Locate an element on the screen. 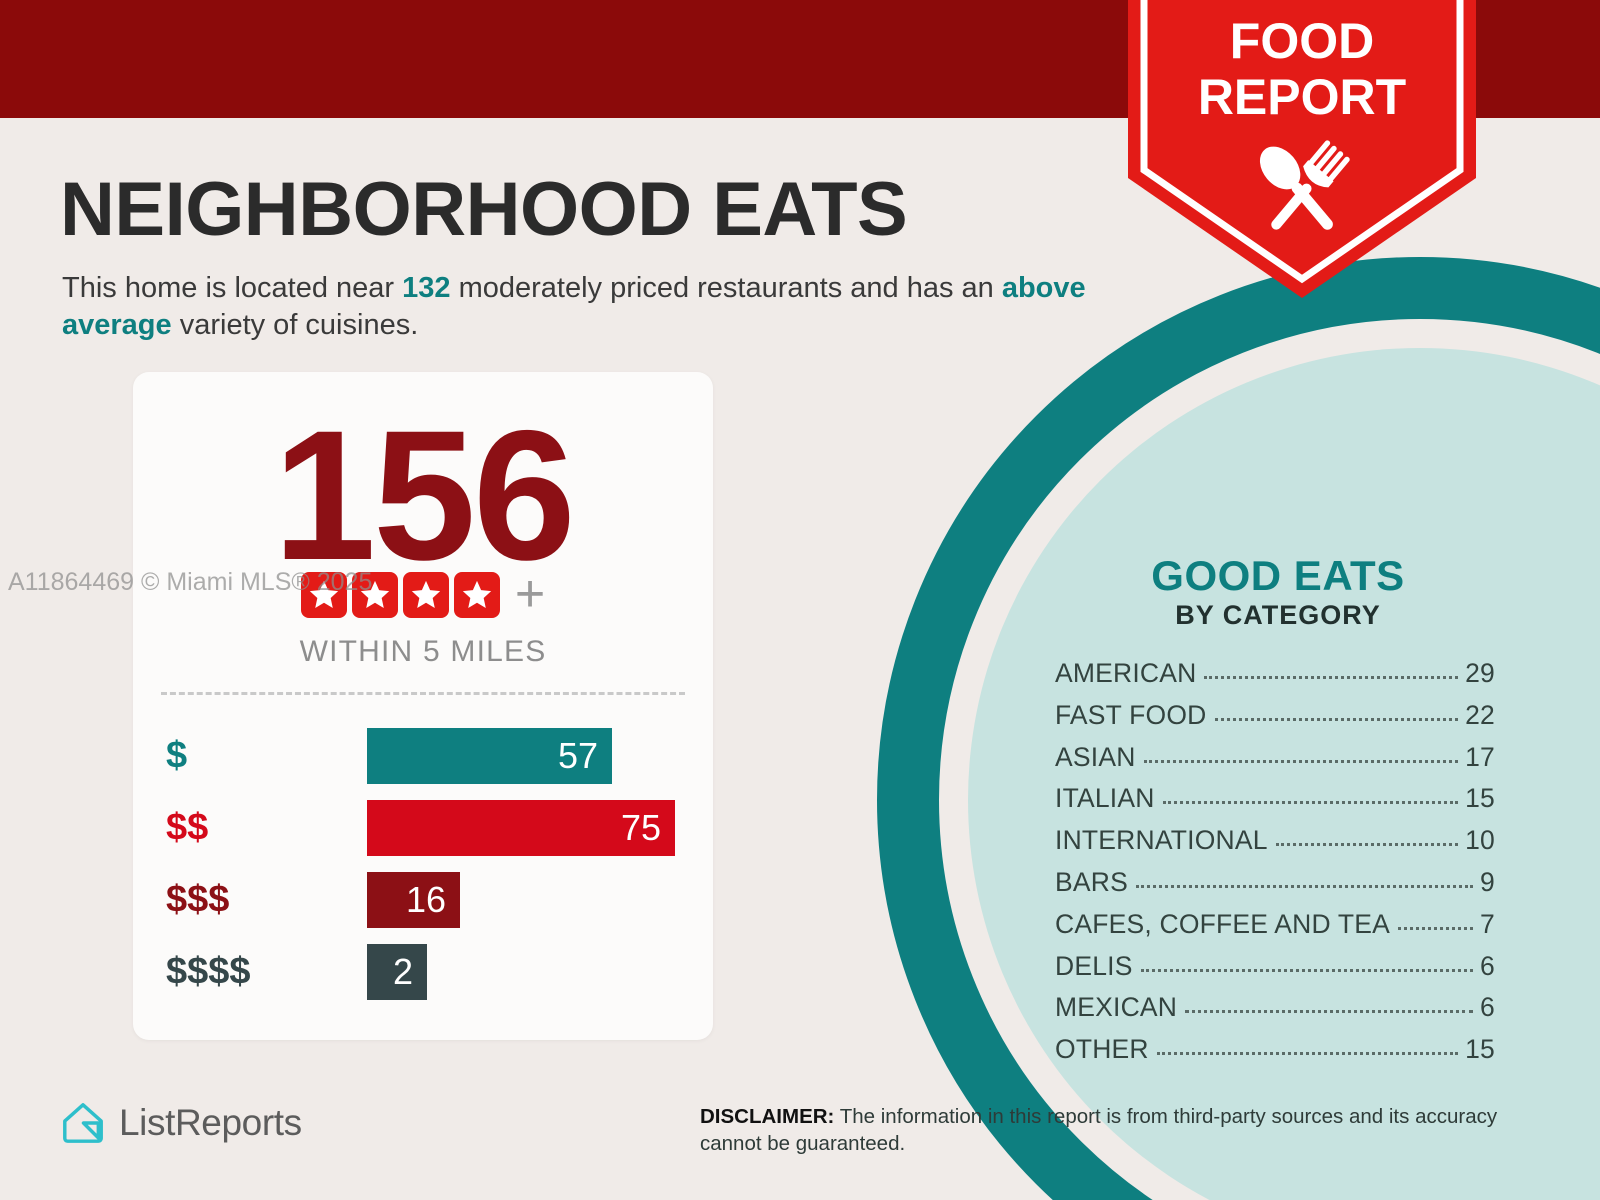 Image resolution: width=1600 pixels, height=1200 pixels. category-value: 17 is located at coordinates (1480, 756).